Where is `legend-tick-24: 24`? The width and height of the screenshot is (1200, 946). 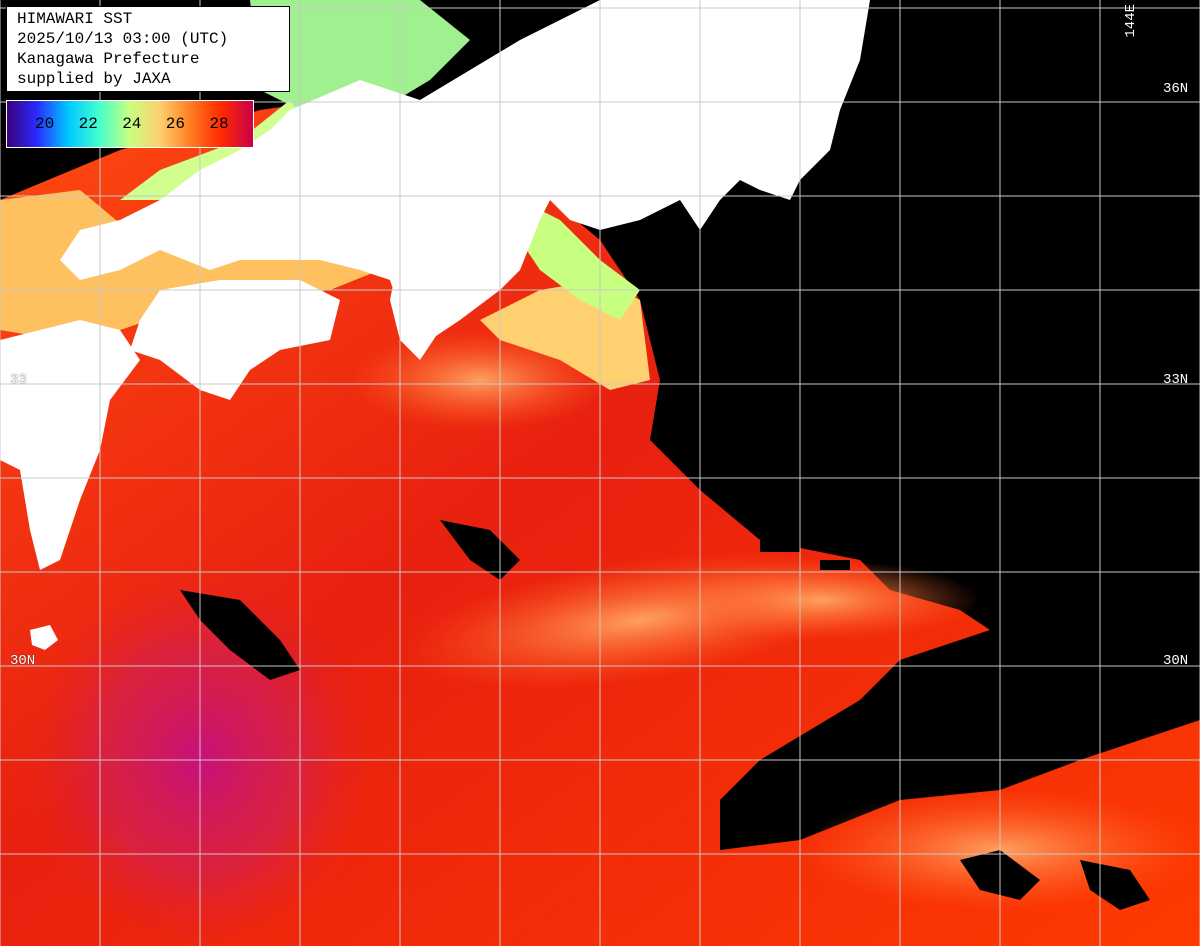 legend-tick-24: 24 is located at coordinates (132, 124).